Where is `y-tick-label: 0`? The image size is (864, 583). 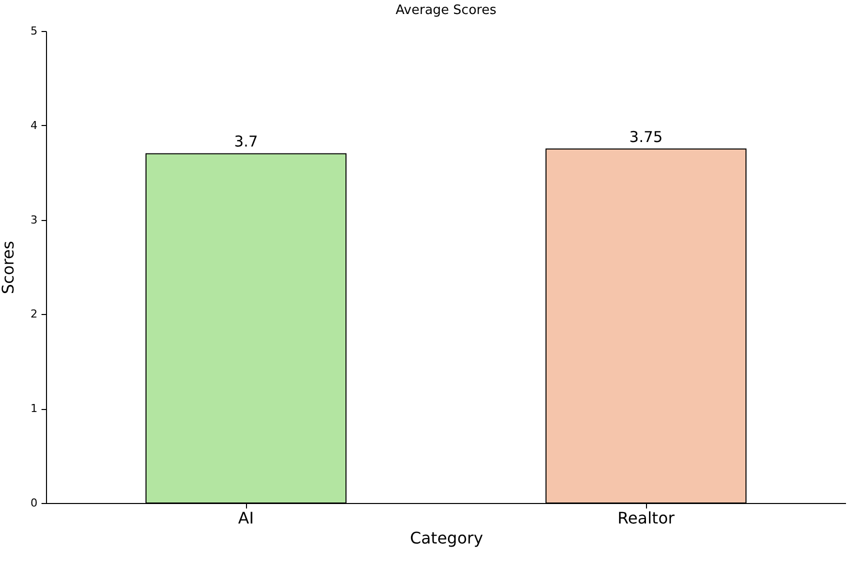 y-tick-label: 0 is located at coordinates (34, 503).